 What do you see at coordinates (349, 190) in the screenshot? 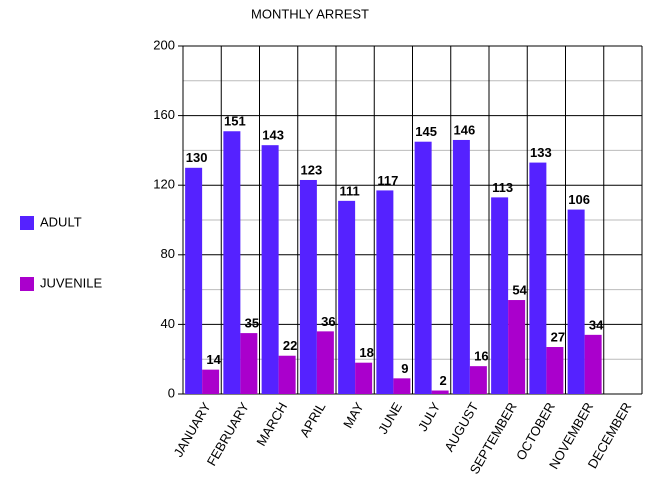
I see `value-label: 111` at bounding box center [349, 190].